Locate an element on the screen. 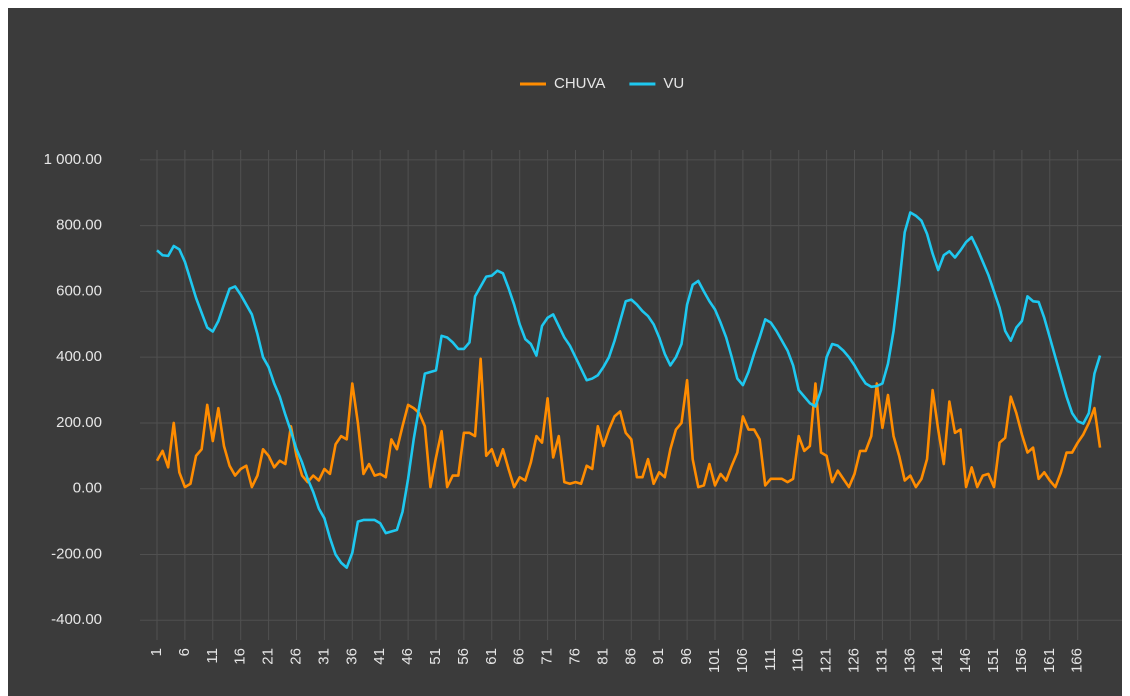 Image resolution: width=1130 pixels, height=696 pixels. x-tick-label: 81 is located at coordinates (602, 656).